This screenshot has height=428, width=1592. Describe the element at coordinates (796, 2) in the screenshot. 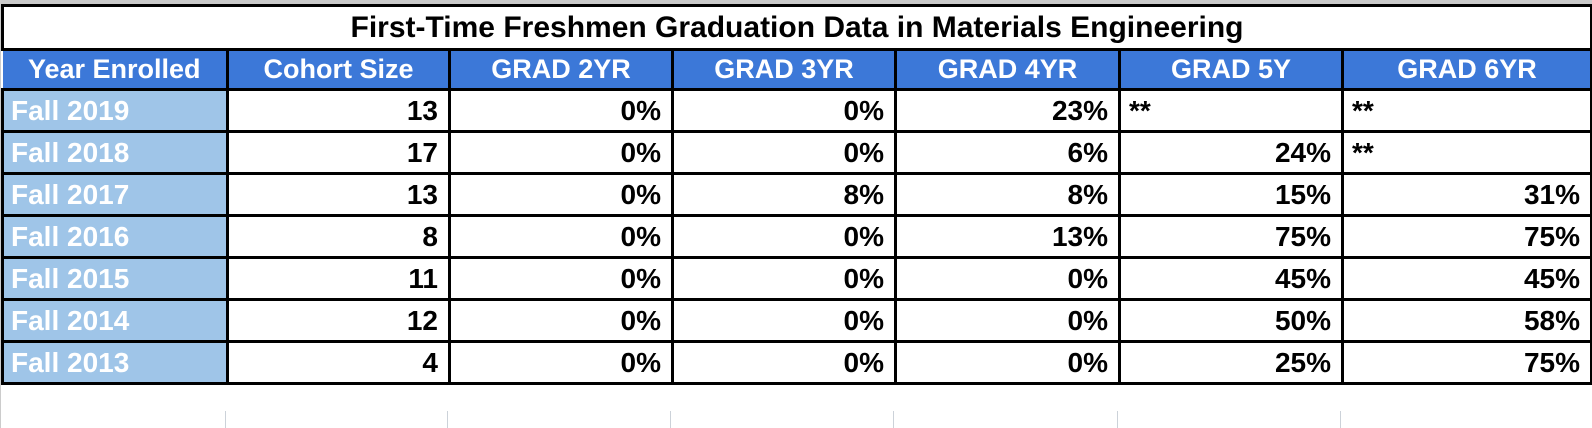

I see `sheet-edge-strip` at that location.